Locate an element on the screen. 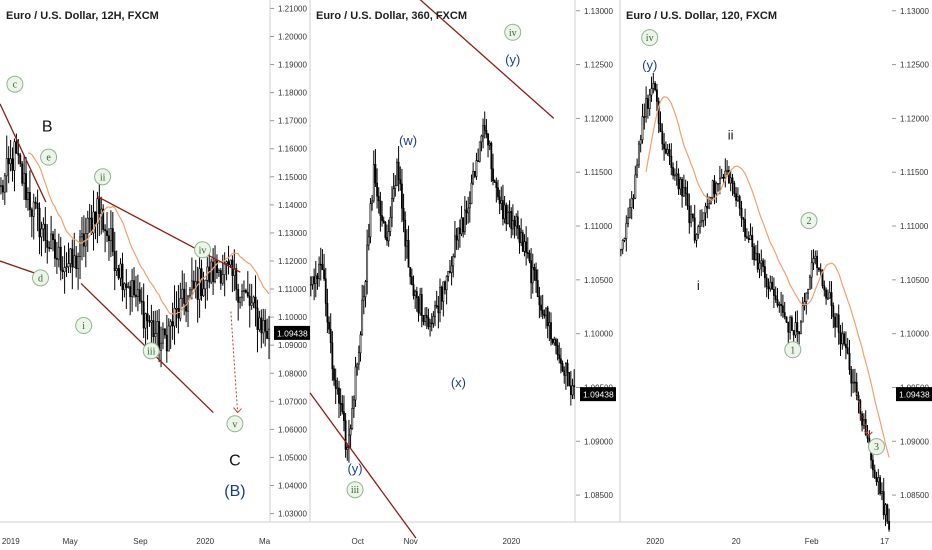  y-tick-label: 1.14000 is located at coordinates (292, 205).